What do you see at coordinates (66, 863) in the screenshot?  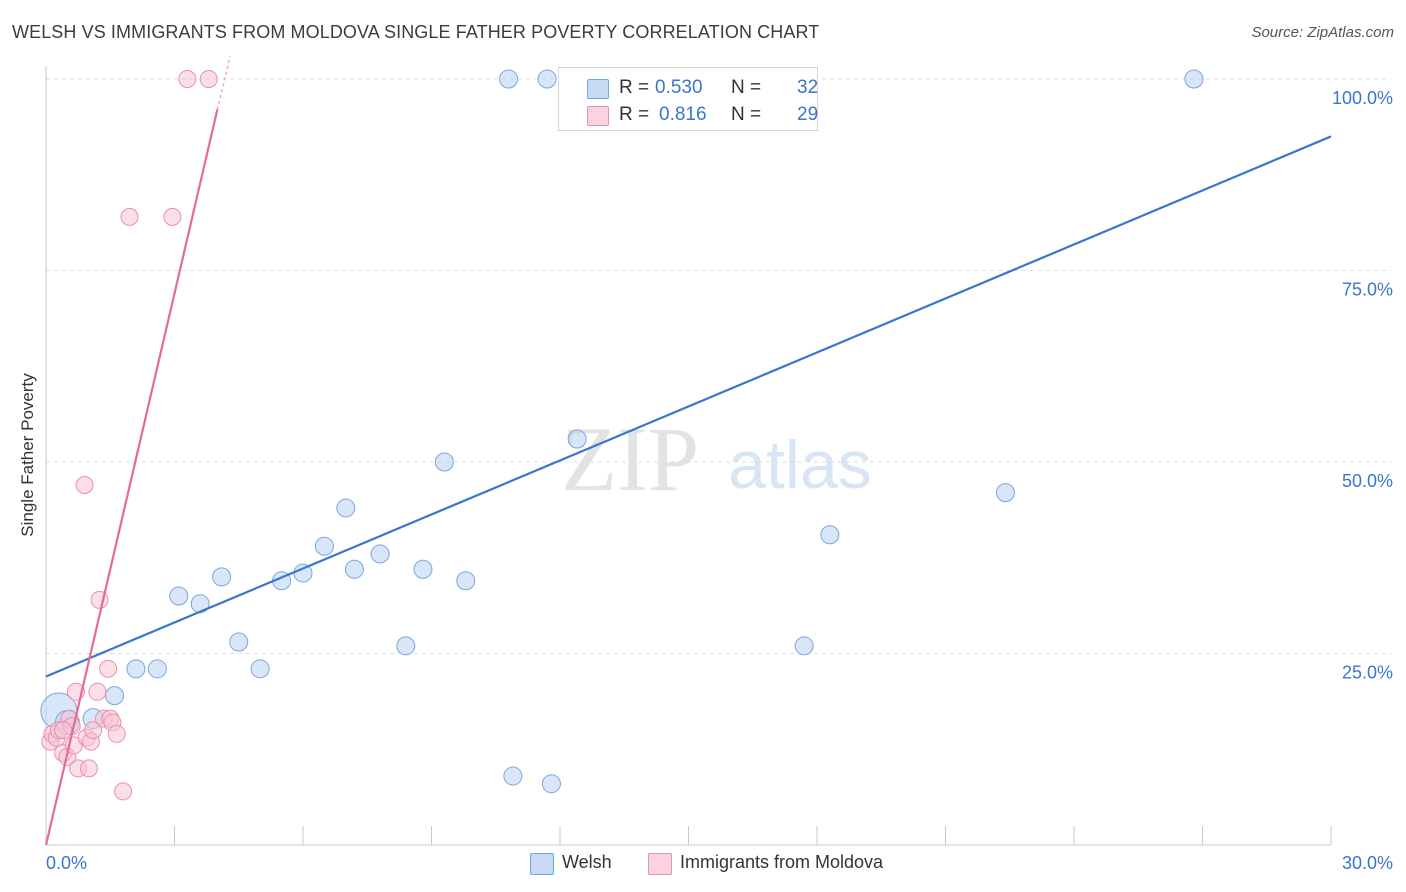 I see `x-tick-label-min: 0.0%` at bounding box center [66, 863].